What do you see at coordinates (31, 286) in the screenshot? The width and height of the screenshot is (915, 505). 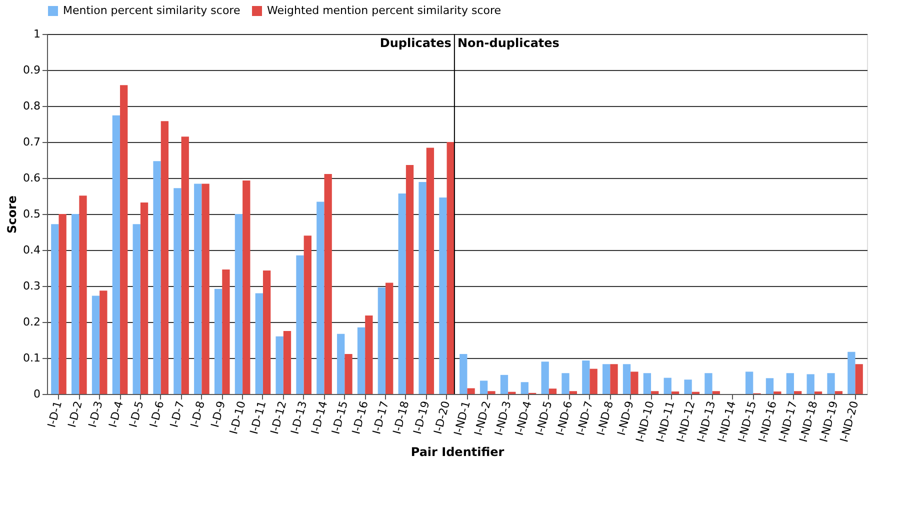 I see `y-tick-label: 0.3` at bounding box center [31, 286].